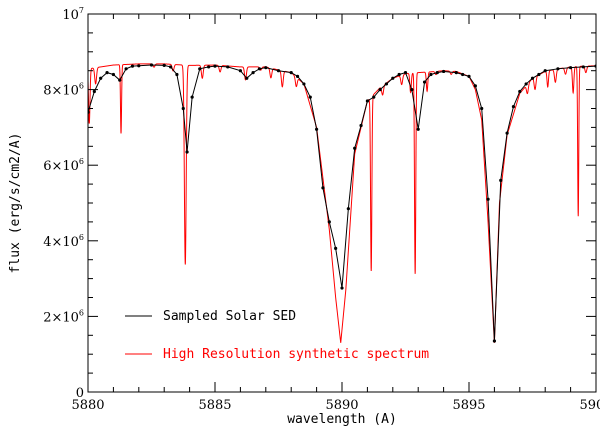 This screenshot has height=428, width=600. I want to click on x-axis-title: wavelength (A), so click(342, 419).